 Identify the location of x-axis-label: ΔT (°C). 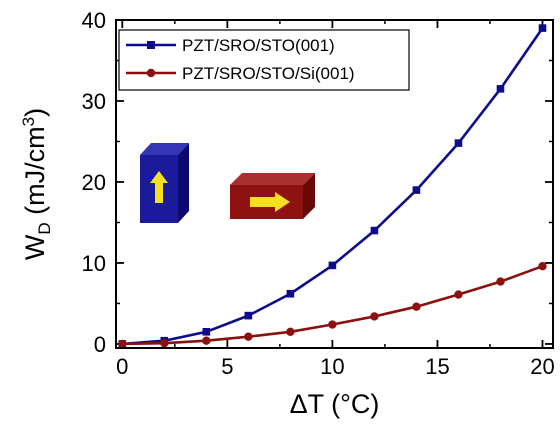
(335, 404).